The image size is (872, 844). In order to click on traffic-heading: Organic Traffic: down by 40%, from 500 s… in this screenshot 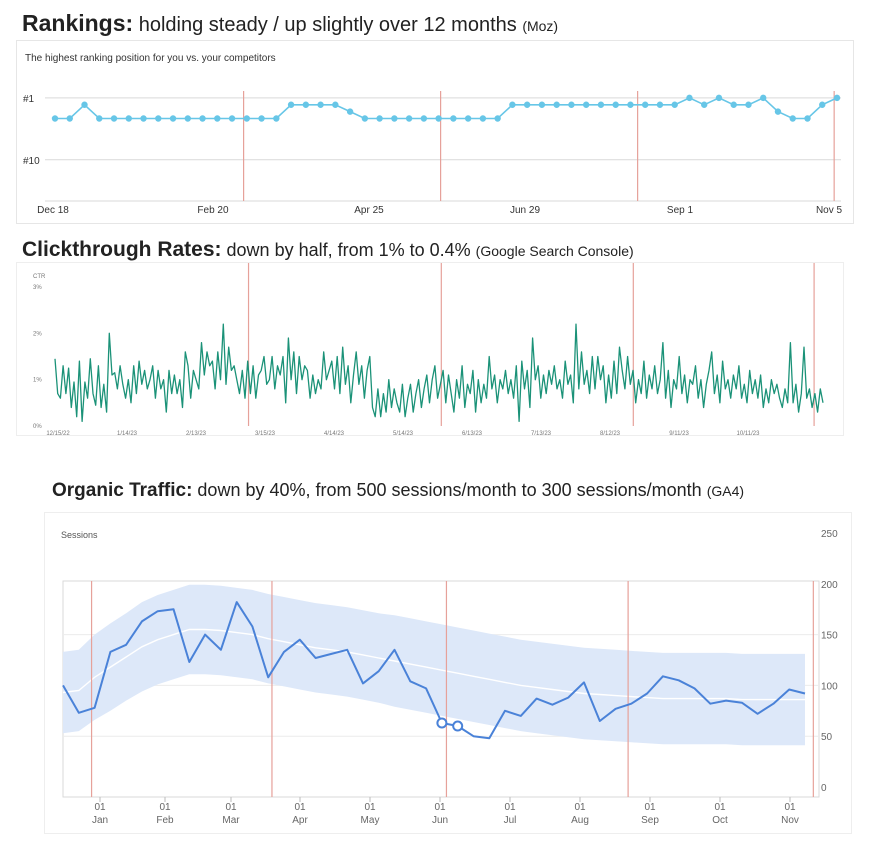, I will do `click(398, 491)`.